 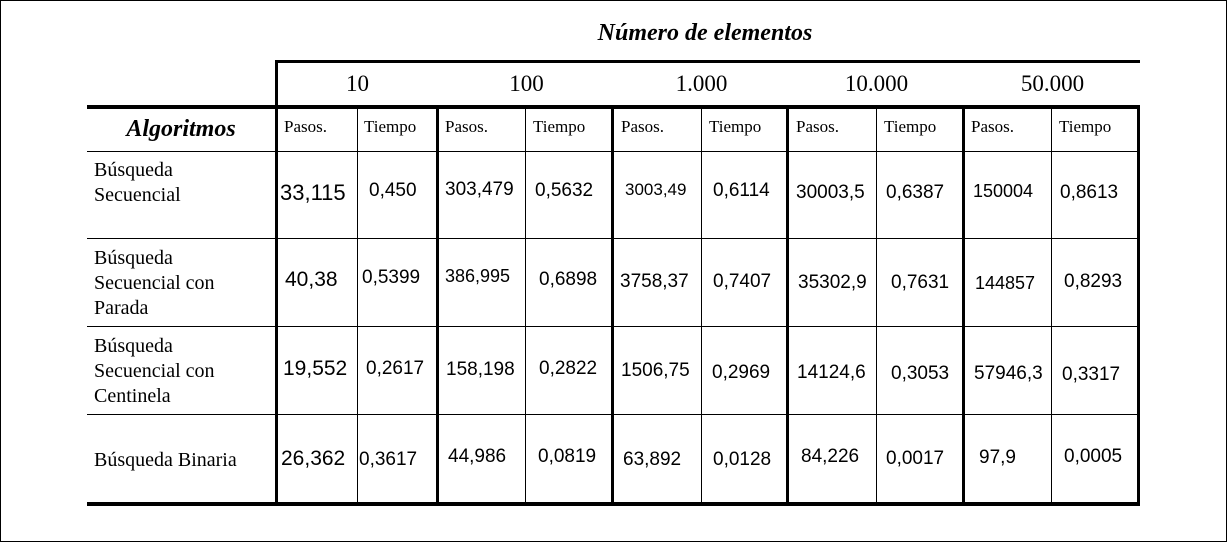 I want to click on time-cell: 0,8613, so click(x=1089, y=192).